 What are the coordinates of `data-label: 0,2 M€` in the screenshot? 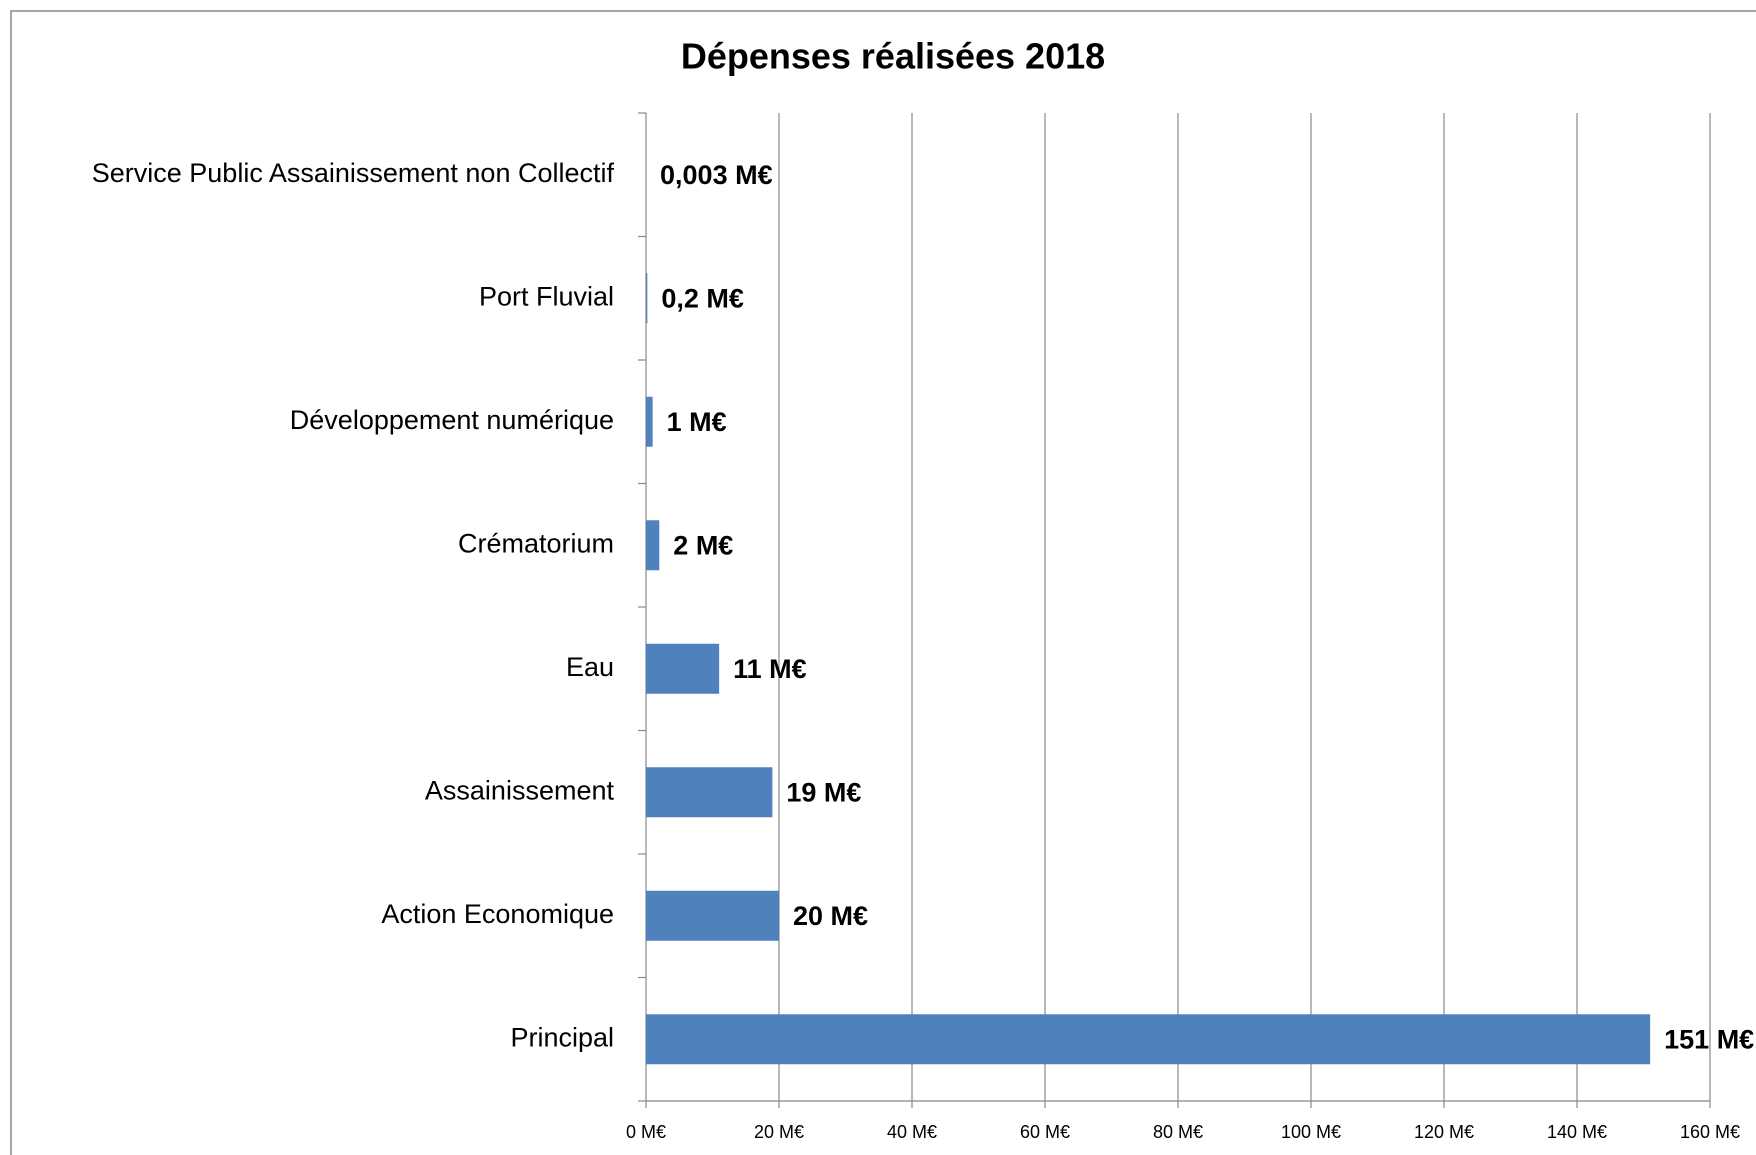 It's located at (702, 298).